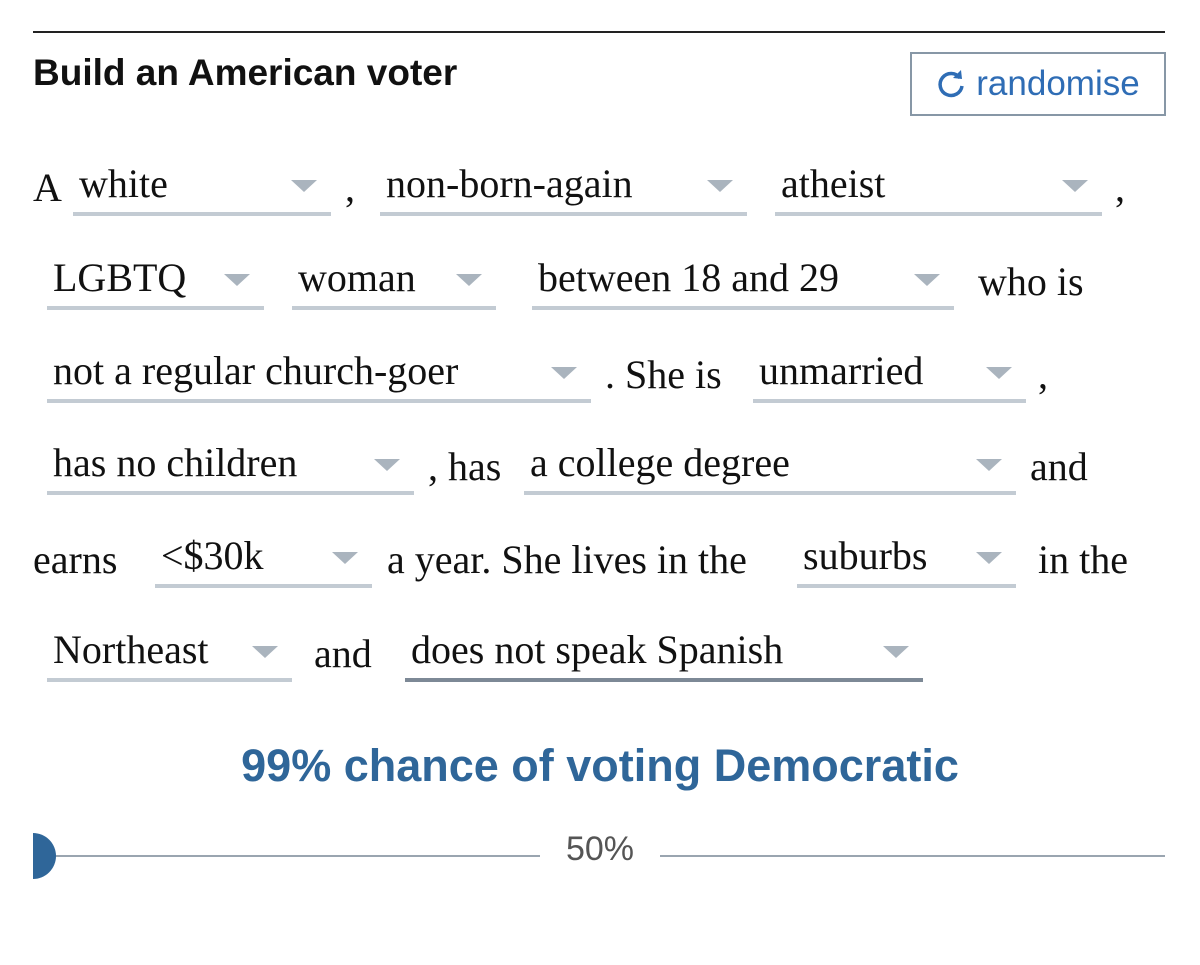  What do you see at coordinates (123, 183) in the screenshot?
I see `dropdown-value: white` at bounding box center [123, 183].